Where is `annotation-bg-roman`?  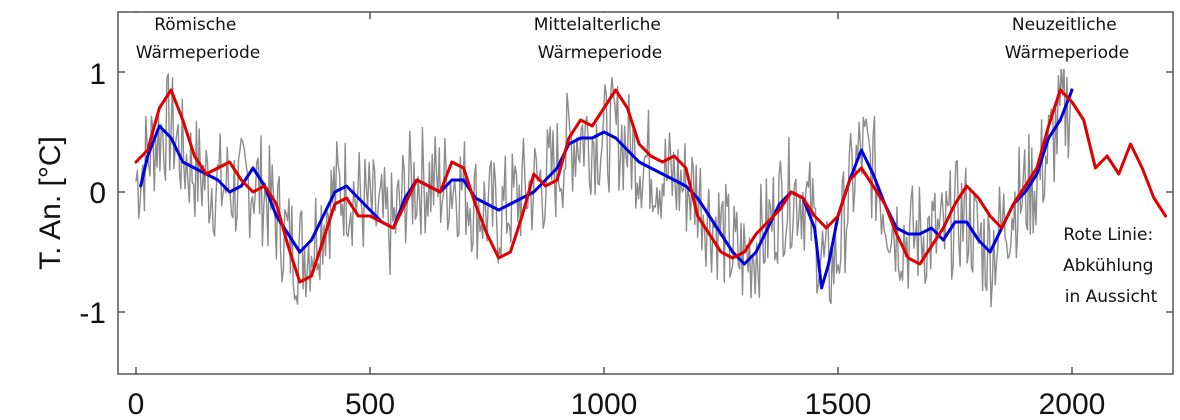 annotation-bg-roman is located at coordinates (199, 41).